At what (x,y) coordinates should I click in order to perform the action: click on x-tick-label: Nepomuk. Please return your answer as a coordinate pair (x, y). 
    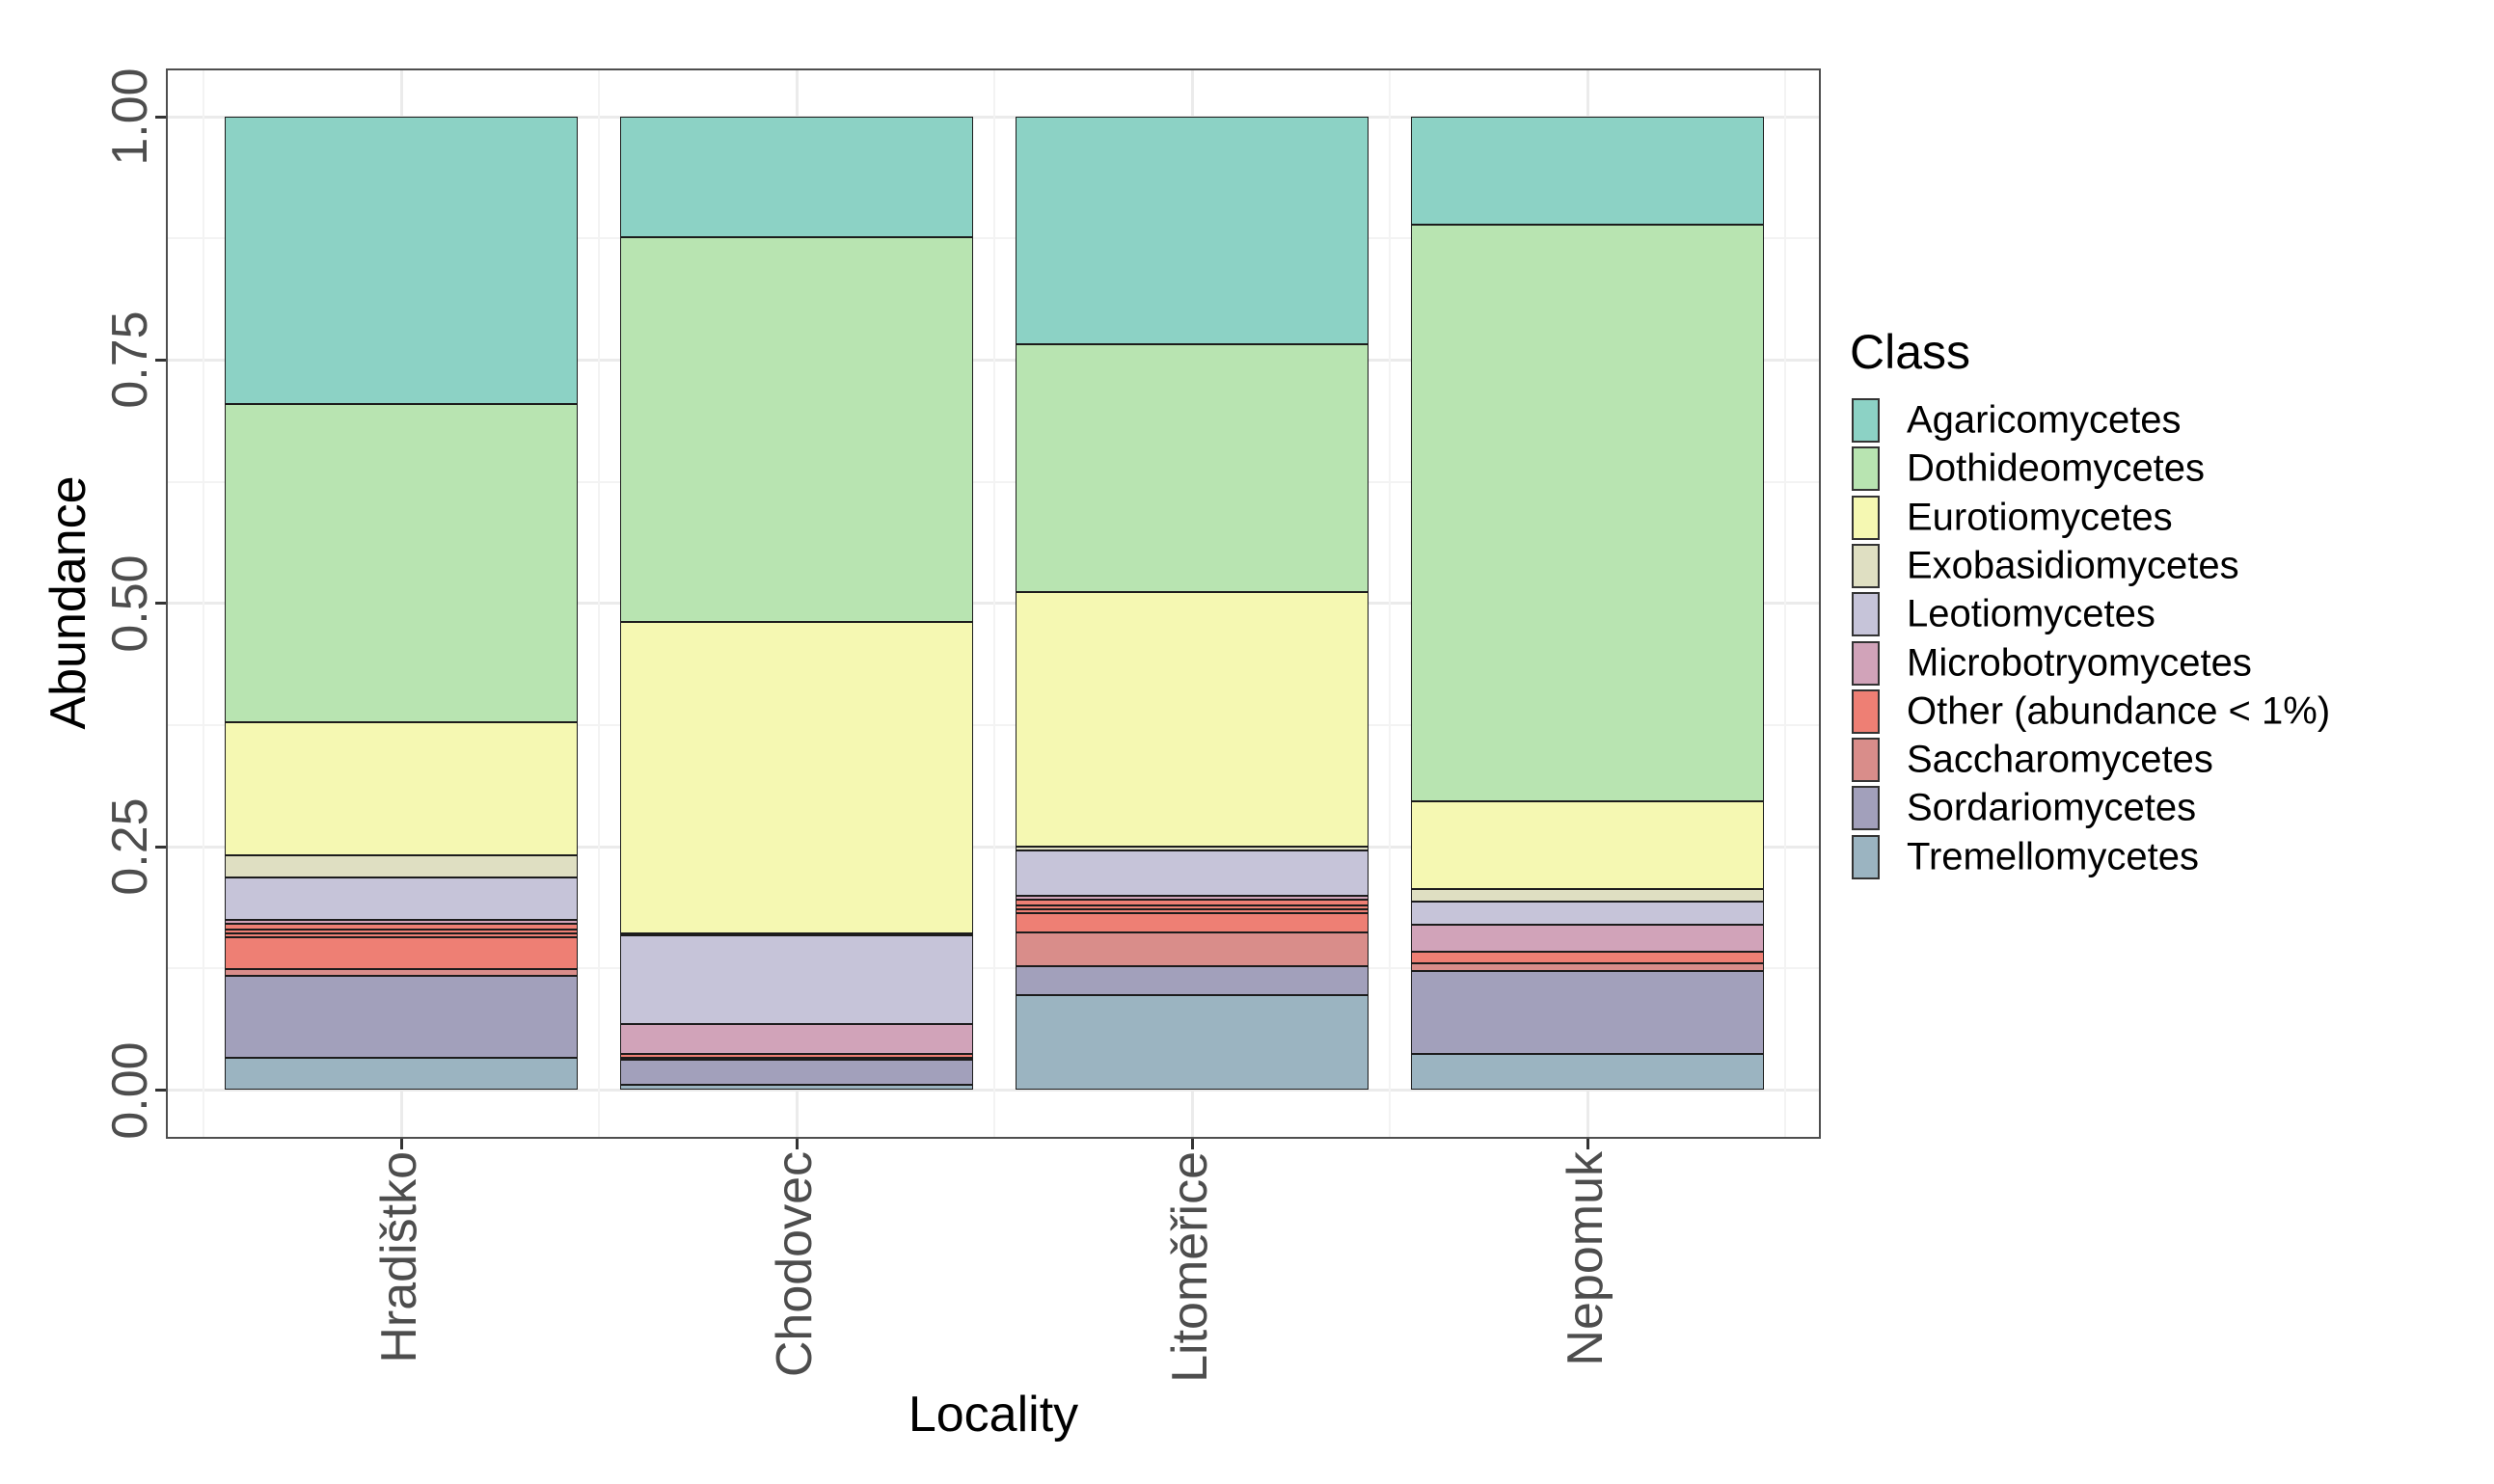
    Looking at the image, I should click on (1585, 1258).